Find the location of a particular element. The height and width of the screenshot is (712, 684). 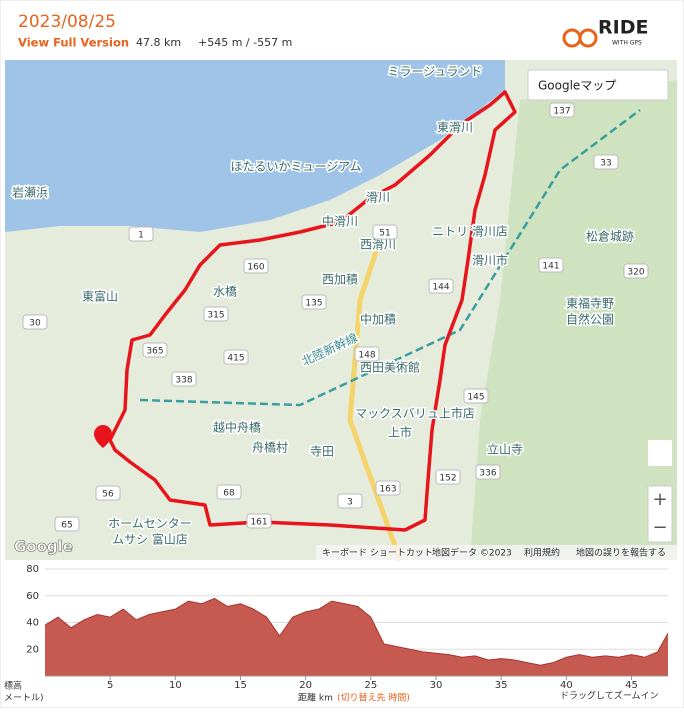

map-label: ミラージュランド is located at coordinates (435, 72).